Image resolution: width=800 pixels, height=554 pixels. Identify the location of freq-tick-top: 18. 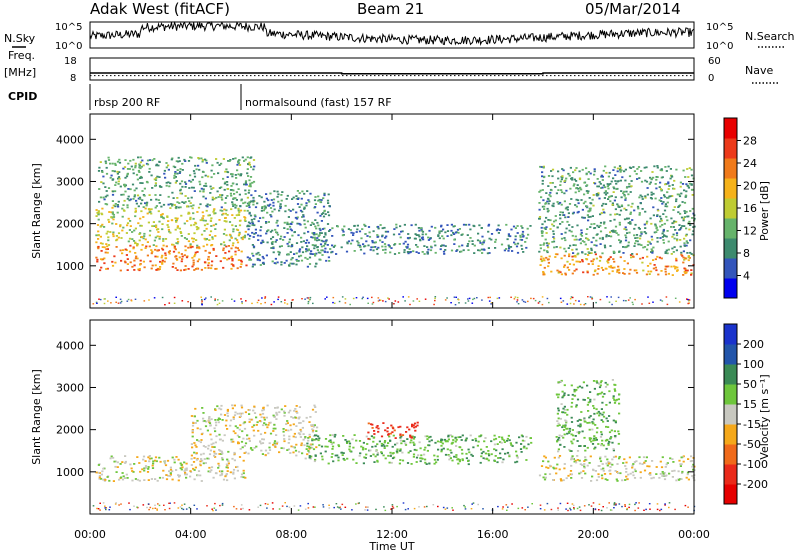
(70, 61).